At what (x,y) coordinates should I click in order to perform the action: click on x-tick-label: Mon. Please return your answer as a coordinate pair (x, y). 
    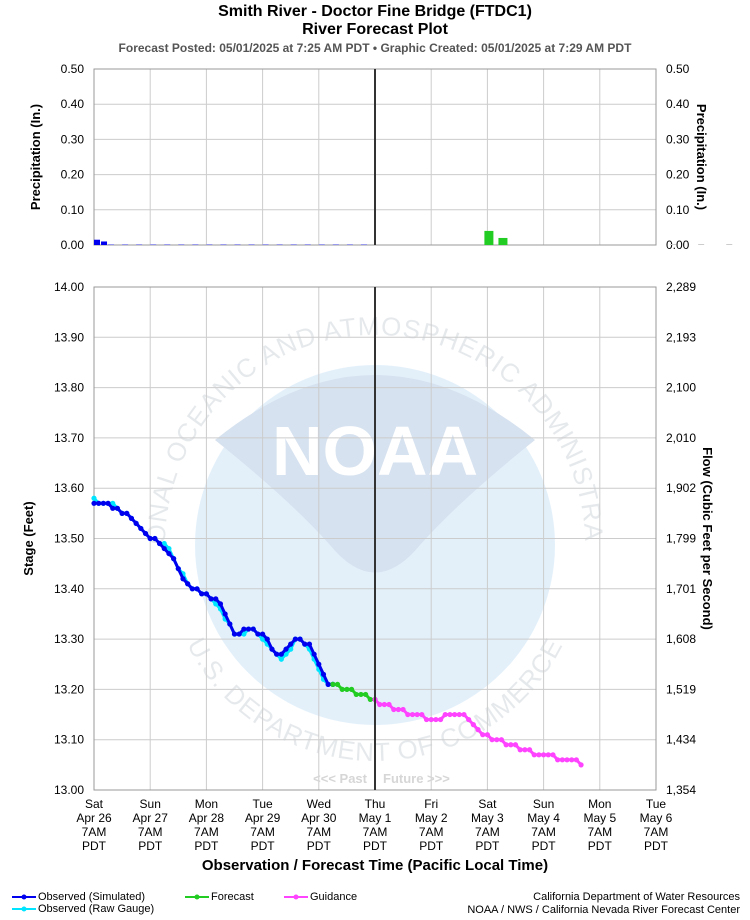
    Looking at the image, I should click on (599, 804).